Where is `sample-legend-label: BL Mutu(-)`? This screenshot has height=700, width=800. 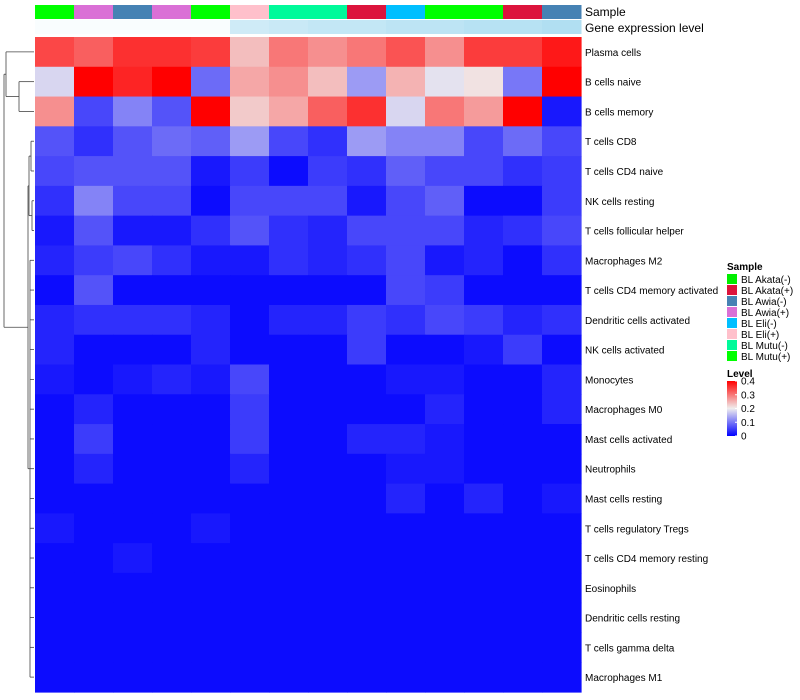
sample-legend-label: BL Mutu(-) is located at coordinates (764, 346).